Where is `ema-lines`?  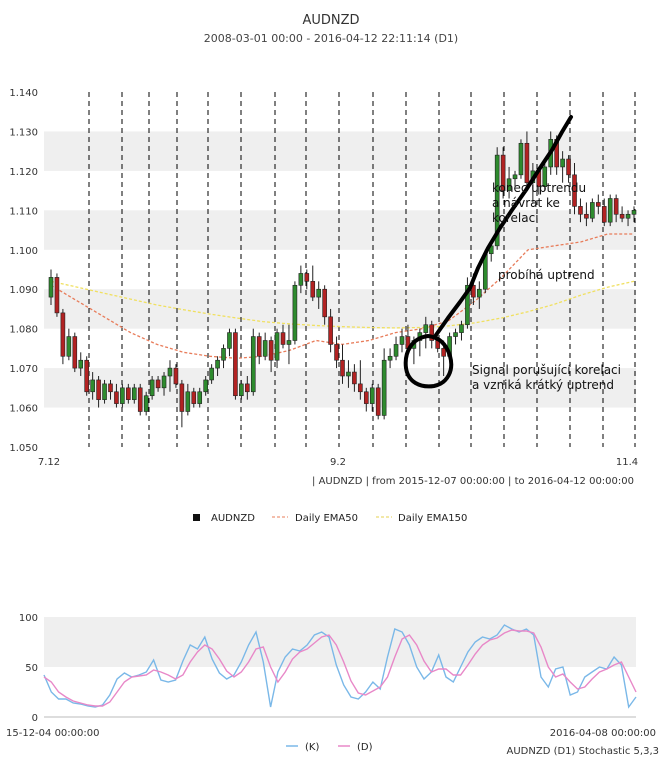 ema-lines is located at coordinates (342, 296).